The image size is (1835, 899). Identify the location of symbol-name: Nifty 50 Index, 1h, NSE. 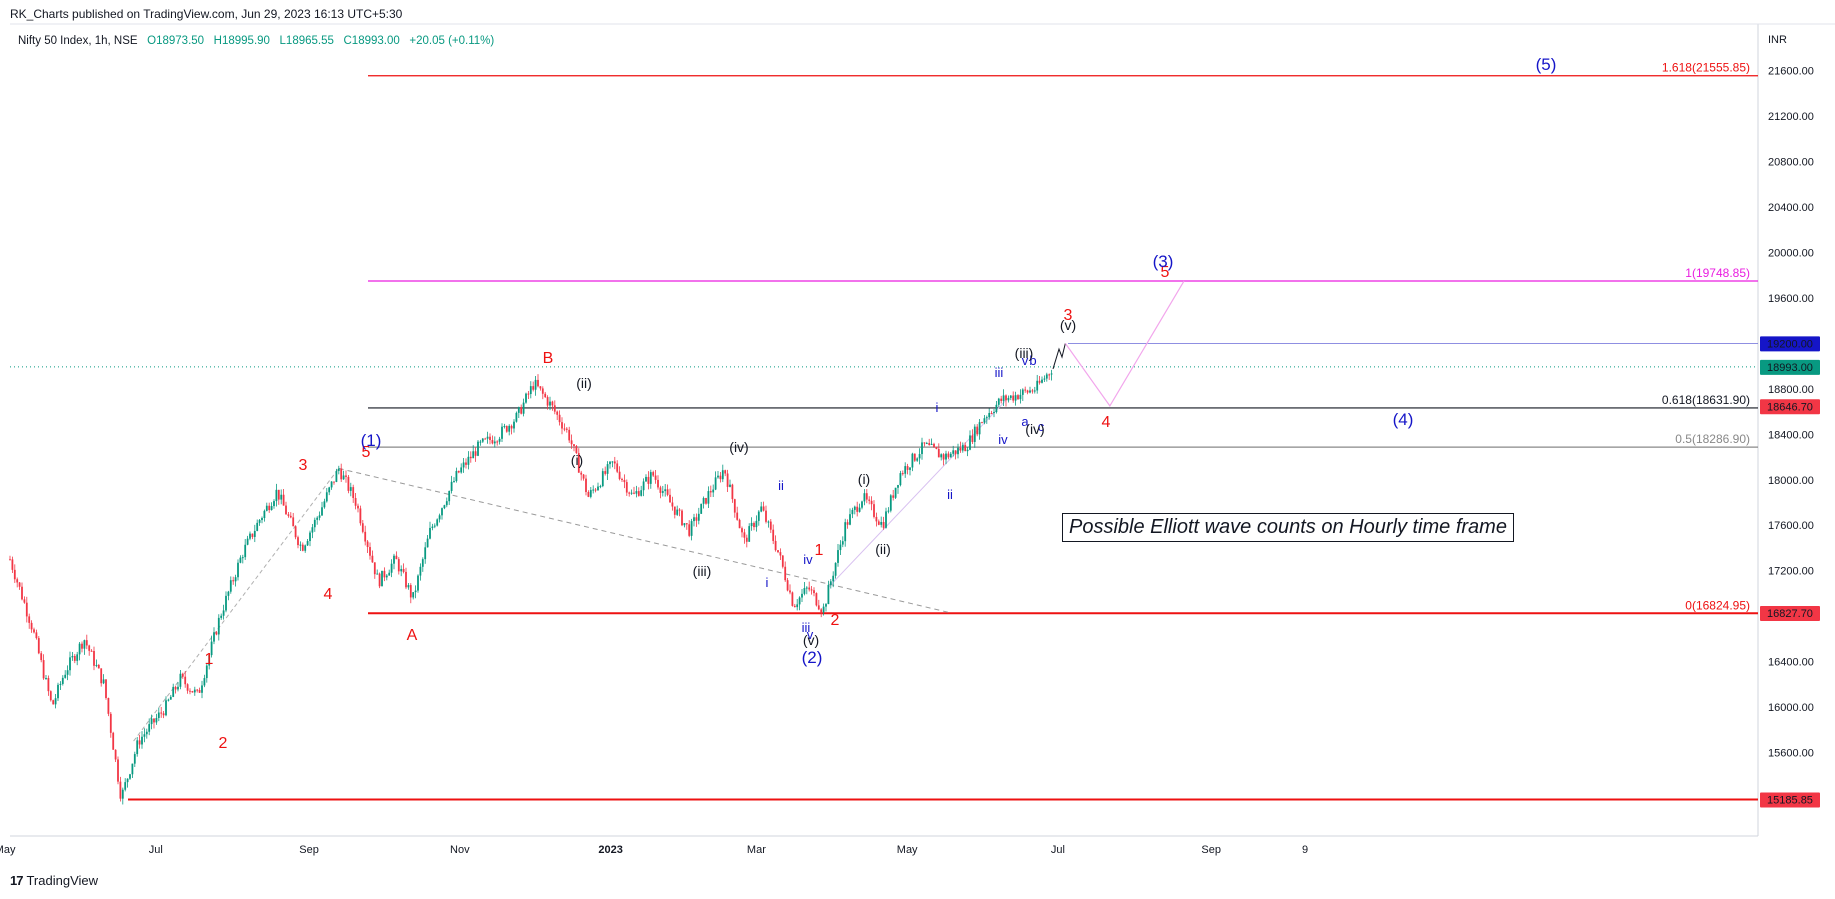
(78, 41).